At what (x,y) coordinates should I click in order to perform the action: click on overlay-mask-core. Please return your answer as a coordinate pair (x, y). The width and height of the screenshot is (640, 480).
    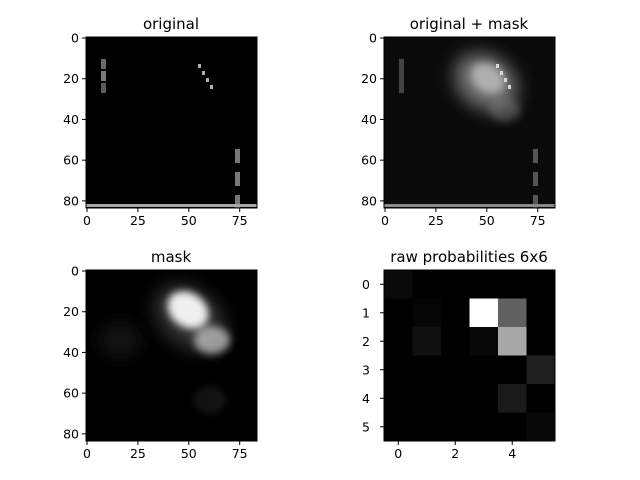
    Looking at the image, I should click on (488, 78).